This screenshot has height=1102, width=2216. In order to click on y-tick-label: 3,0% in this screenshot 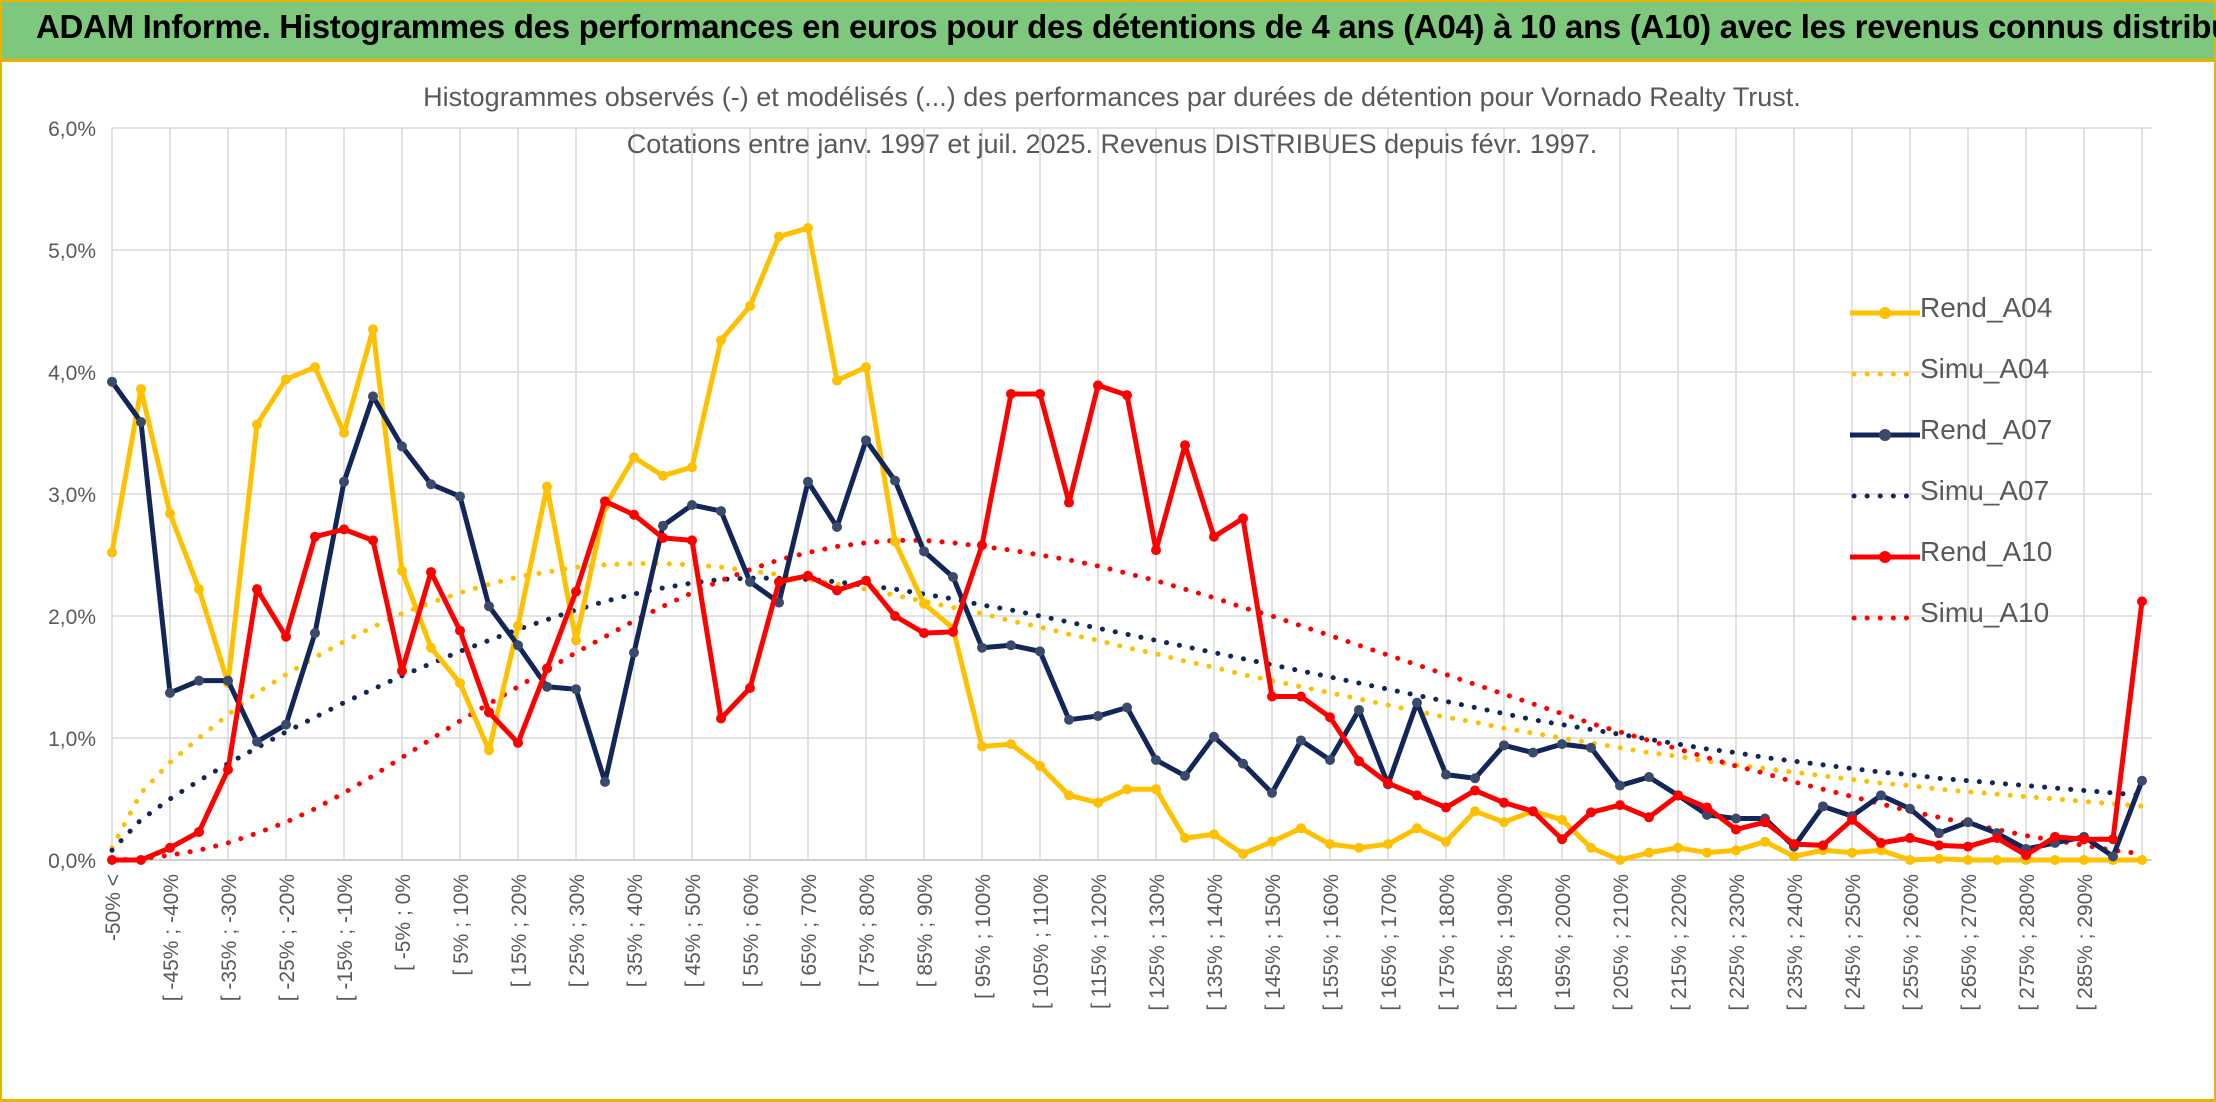, I will do `click(72, 495)`.